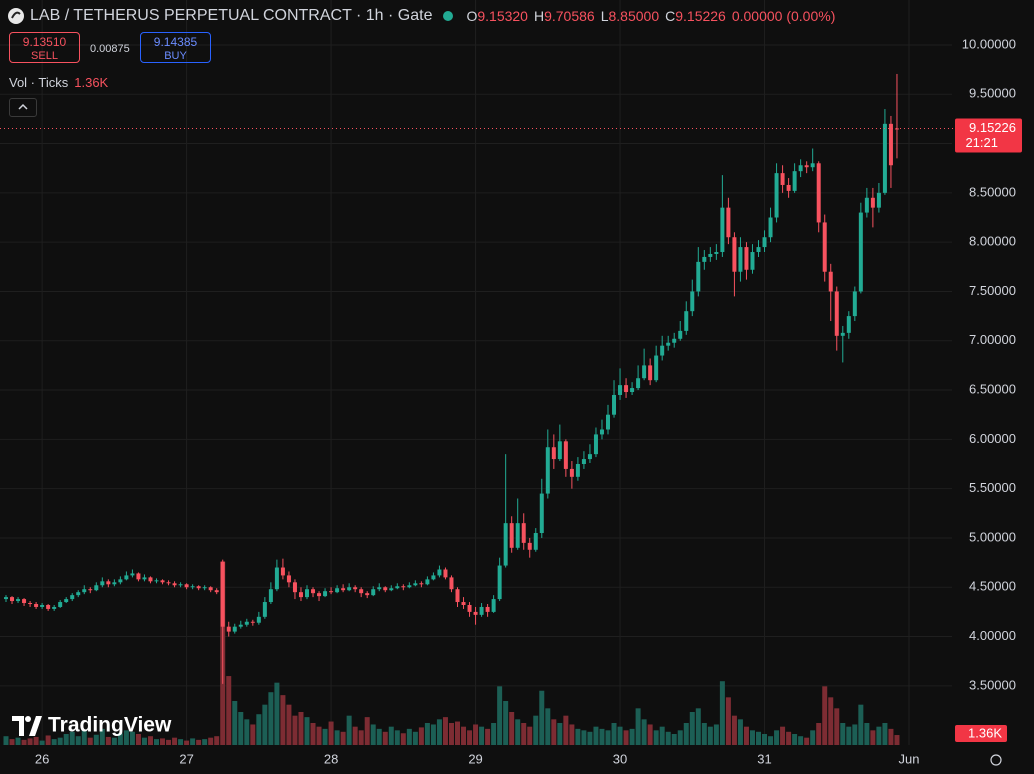 This screenshot has width=1034, height=774. I want to click on watermark-text: TradingView, so click(110, 725).